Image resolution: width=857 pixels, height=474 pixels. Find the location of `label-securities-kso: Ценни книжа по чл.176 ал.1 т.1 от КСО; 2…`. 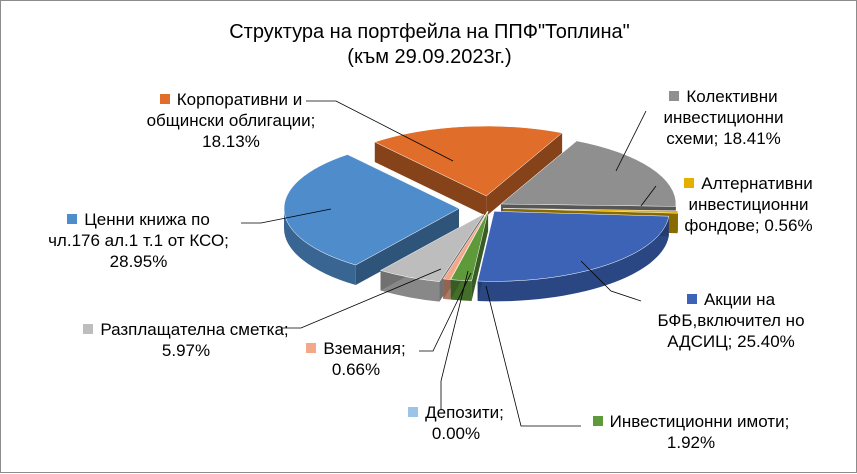

label-securities-kso: Ценни книжа по чл.176 ал.1 т.1 от КСО; 2… is located at coordinates (138, 240).